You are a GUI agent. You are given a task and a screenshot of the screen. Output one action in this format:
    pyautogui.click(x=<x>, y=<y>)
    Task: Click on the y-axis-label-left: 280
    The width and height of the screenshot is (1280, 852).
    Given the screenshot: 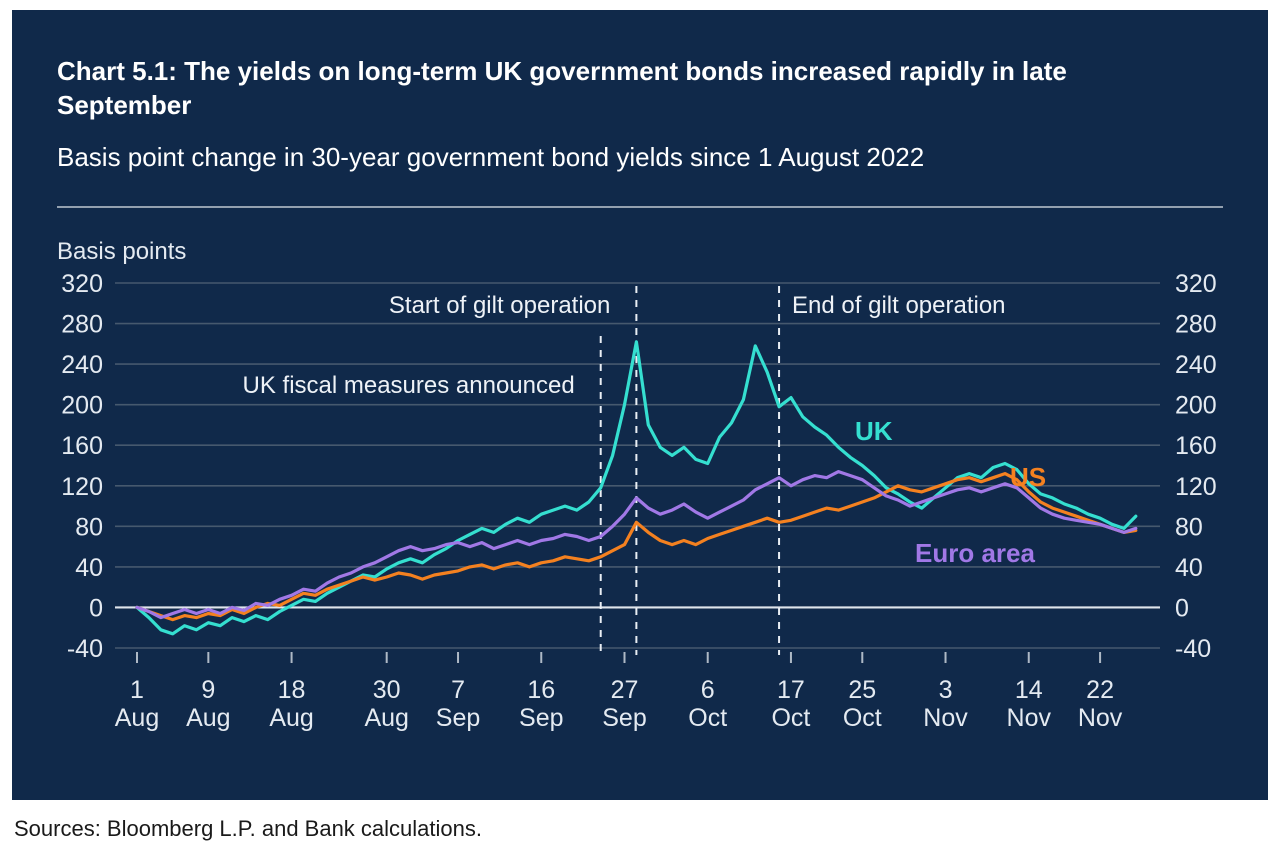 What is the action you would take?
    pyautogui.click(x=82, y=325)
    